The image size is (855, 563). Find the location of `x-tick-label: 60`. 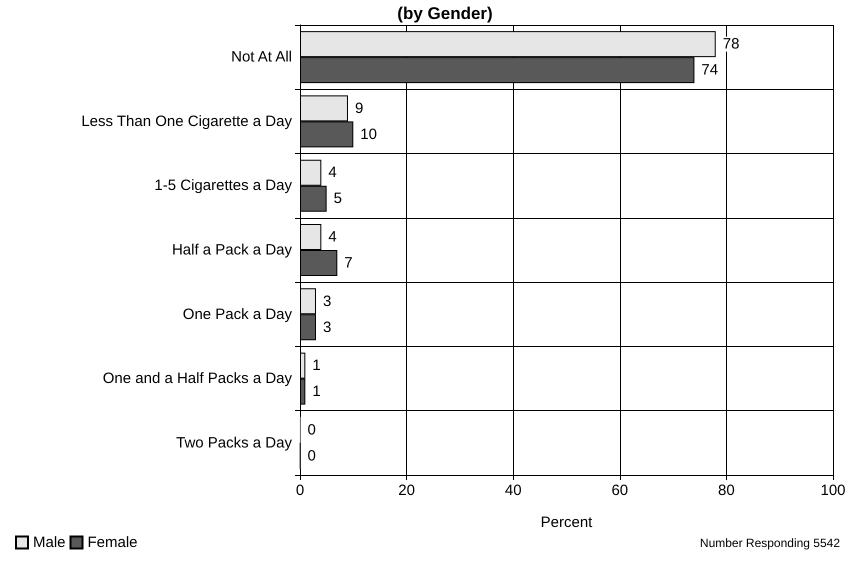

x-tick-label: 60 is located at coordinates (619, 490).